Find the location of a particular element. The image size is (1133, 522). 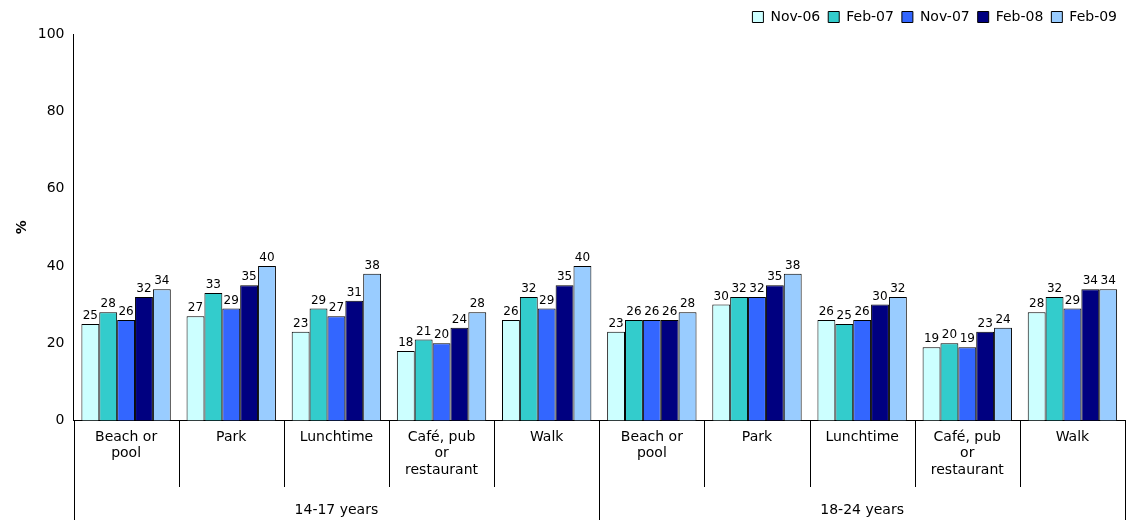

y-tick-label: 80 is located at coordinates (55, 109).